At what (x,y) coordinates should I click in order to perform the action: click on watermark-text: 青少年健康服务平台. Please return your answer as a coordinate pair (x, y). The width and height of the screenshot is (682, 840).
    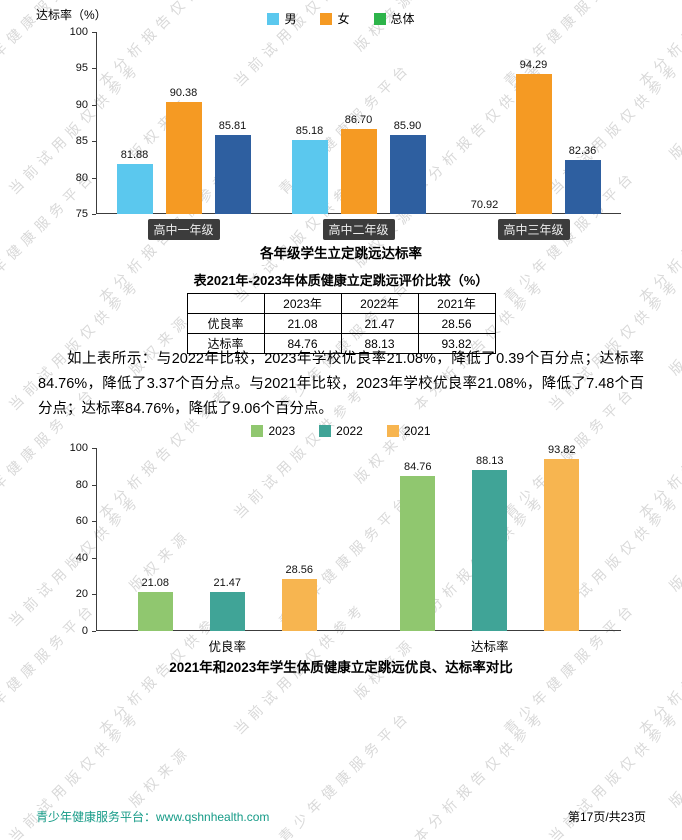
    Looking at the image, I should click on (345, 773).